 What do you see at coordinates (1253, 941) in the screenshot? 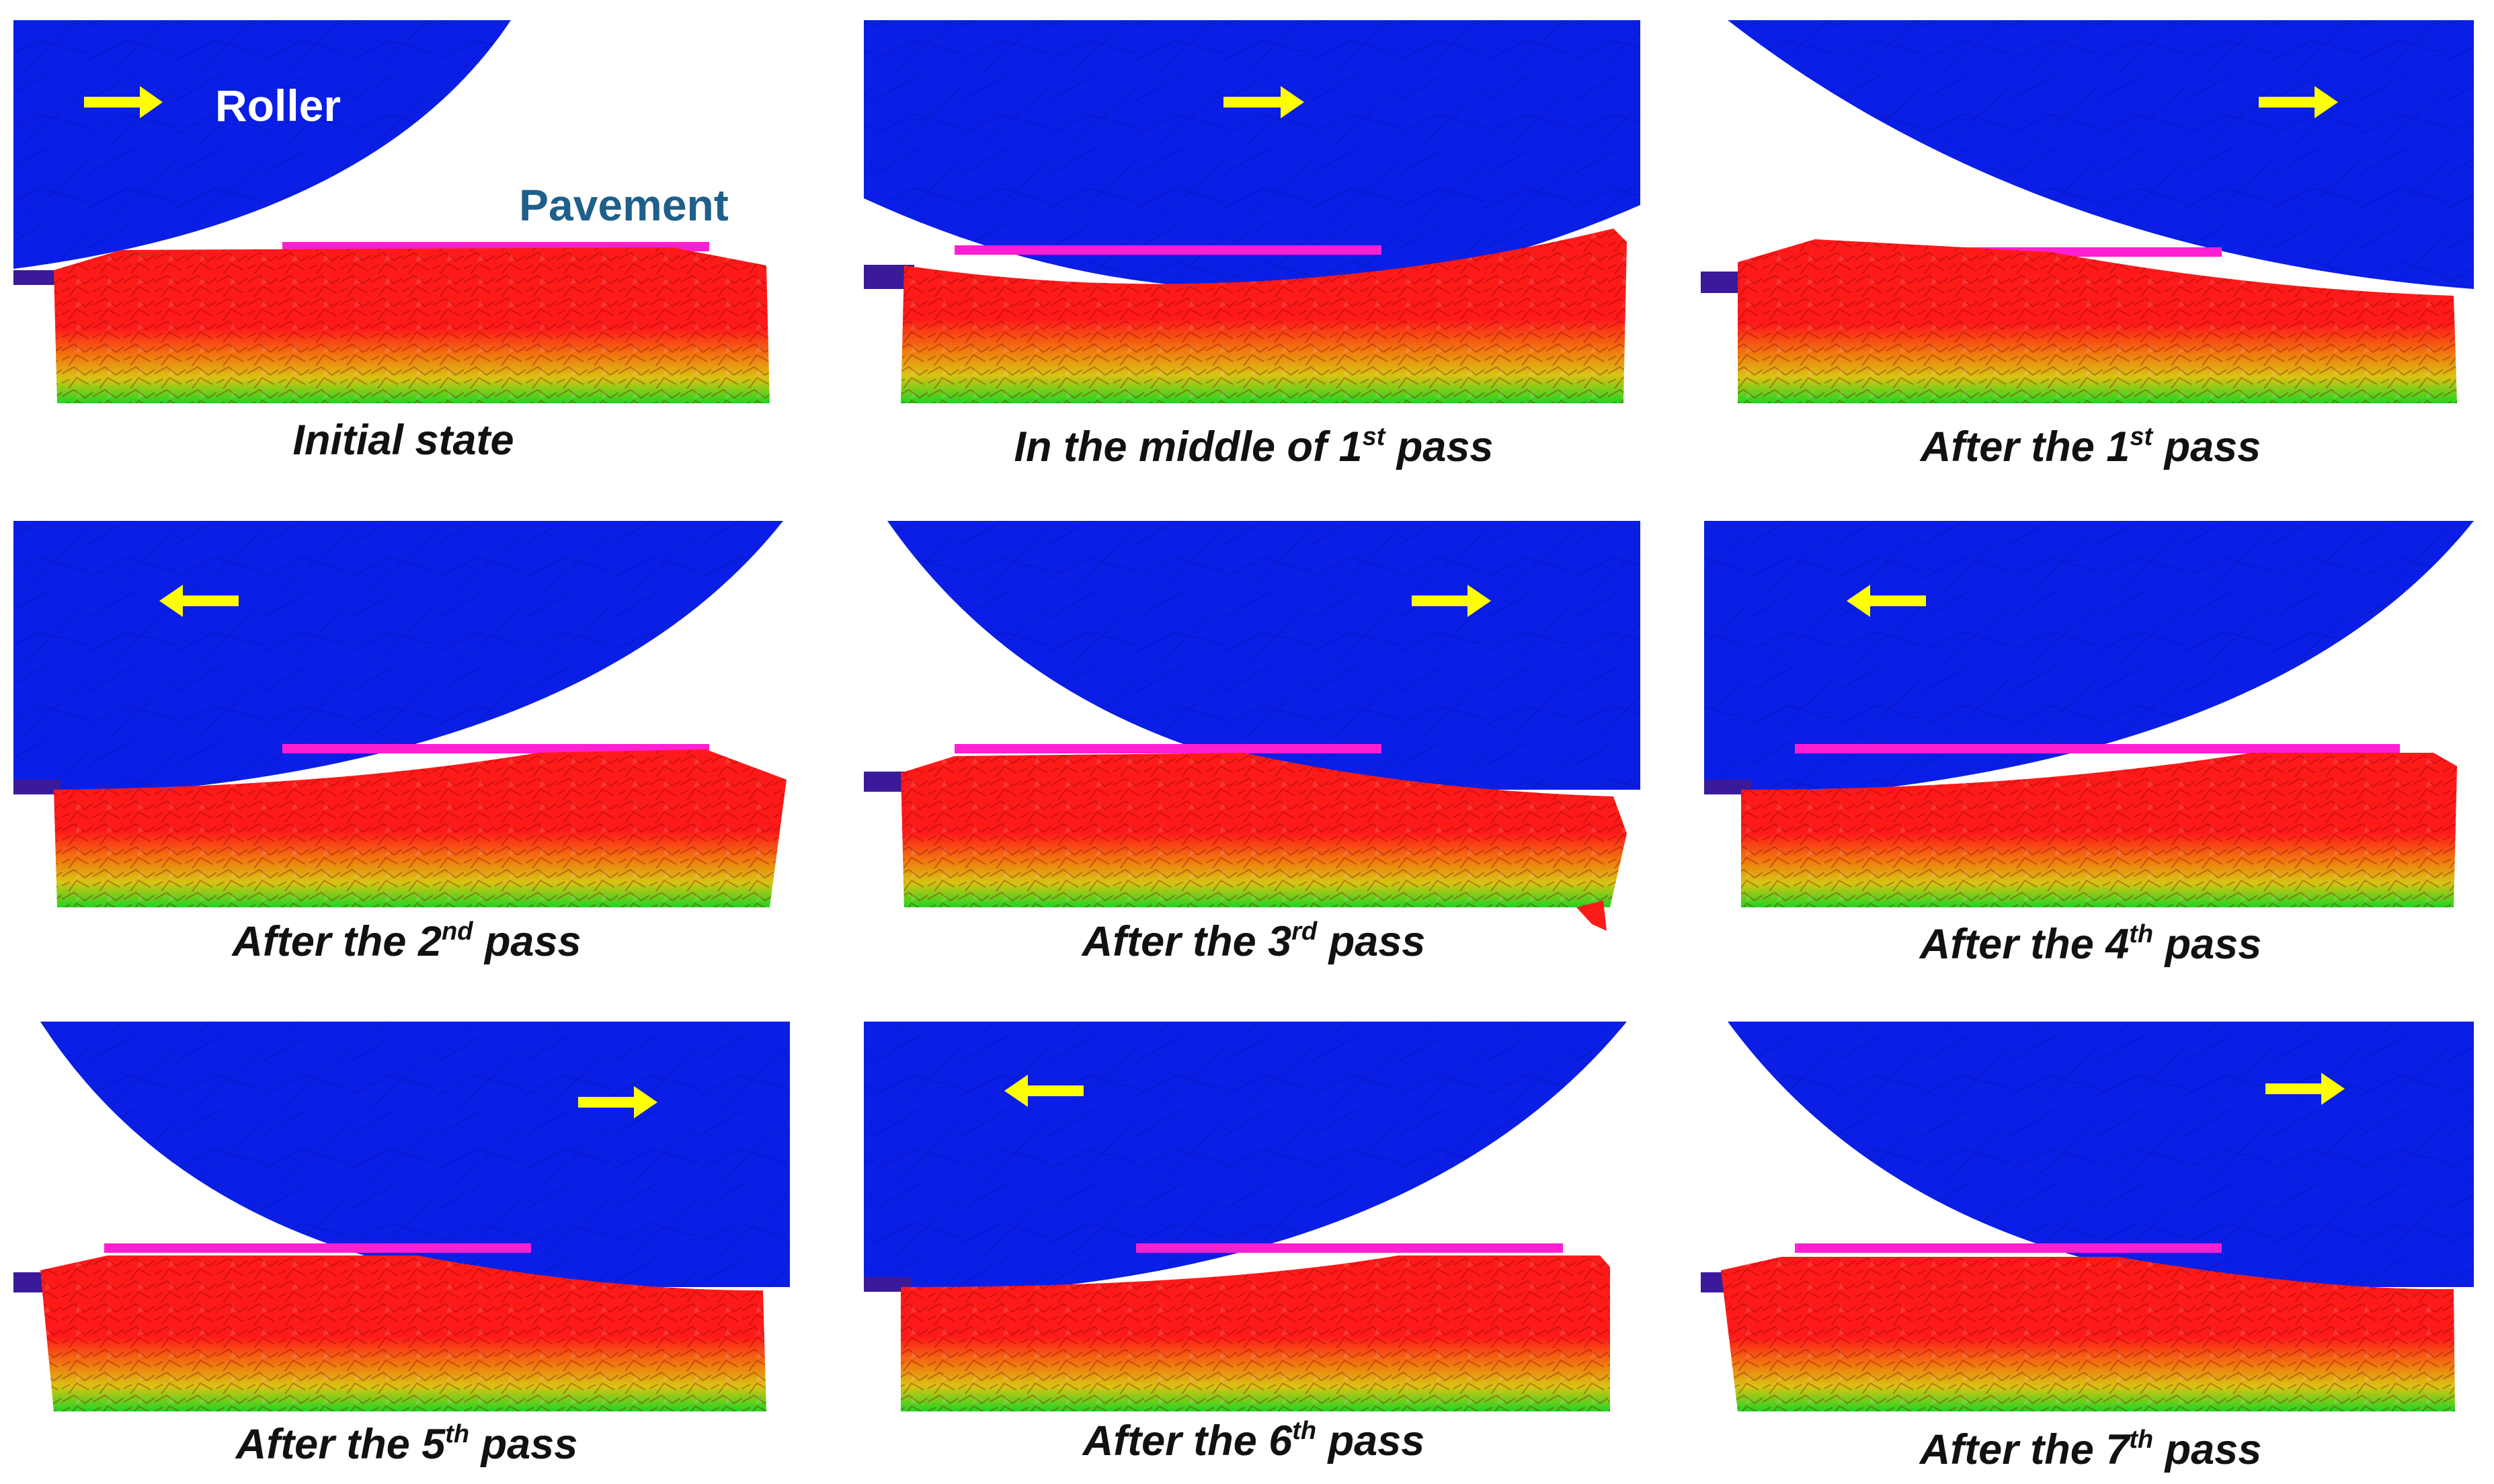
I see `panel-caption: After the 3rd pass` at bounding box center [1253, 941].